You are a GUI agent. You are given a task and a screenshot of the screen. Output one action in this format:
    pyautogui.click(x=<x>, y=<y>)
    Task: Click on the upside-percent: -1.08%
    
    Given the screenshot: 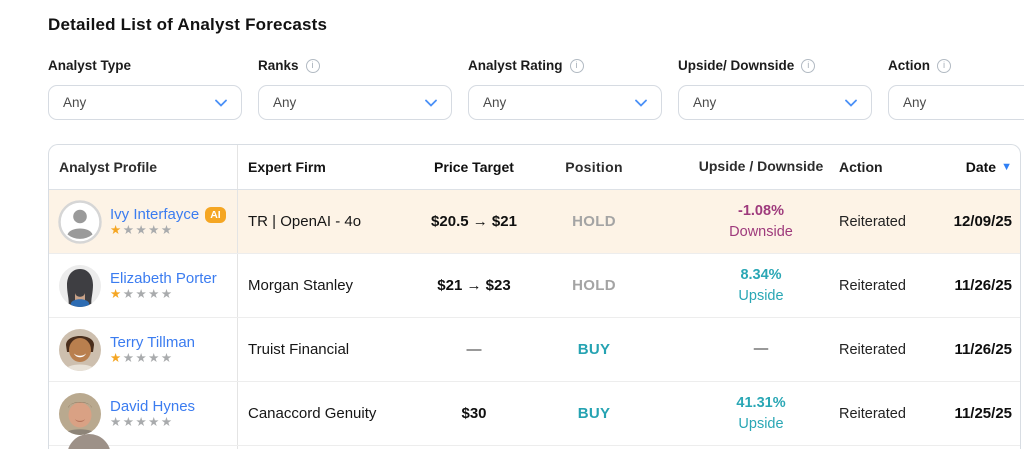 What is the action you would take?
    pyautogui.click(x=761, y=211)
    